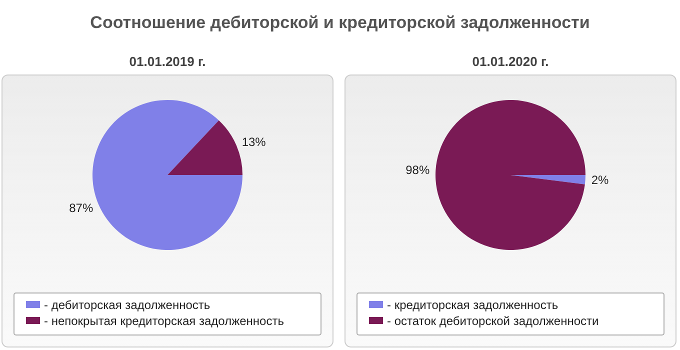 Image resolution: width=680 pixels, height=350 pixels. What do you see at coordinates (340, 22) in the screenshot?
I see `chart-title: Соотношение дебиторской и кредиторской задолженности` at bounding box center [340, 22].